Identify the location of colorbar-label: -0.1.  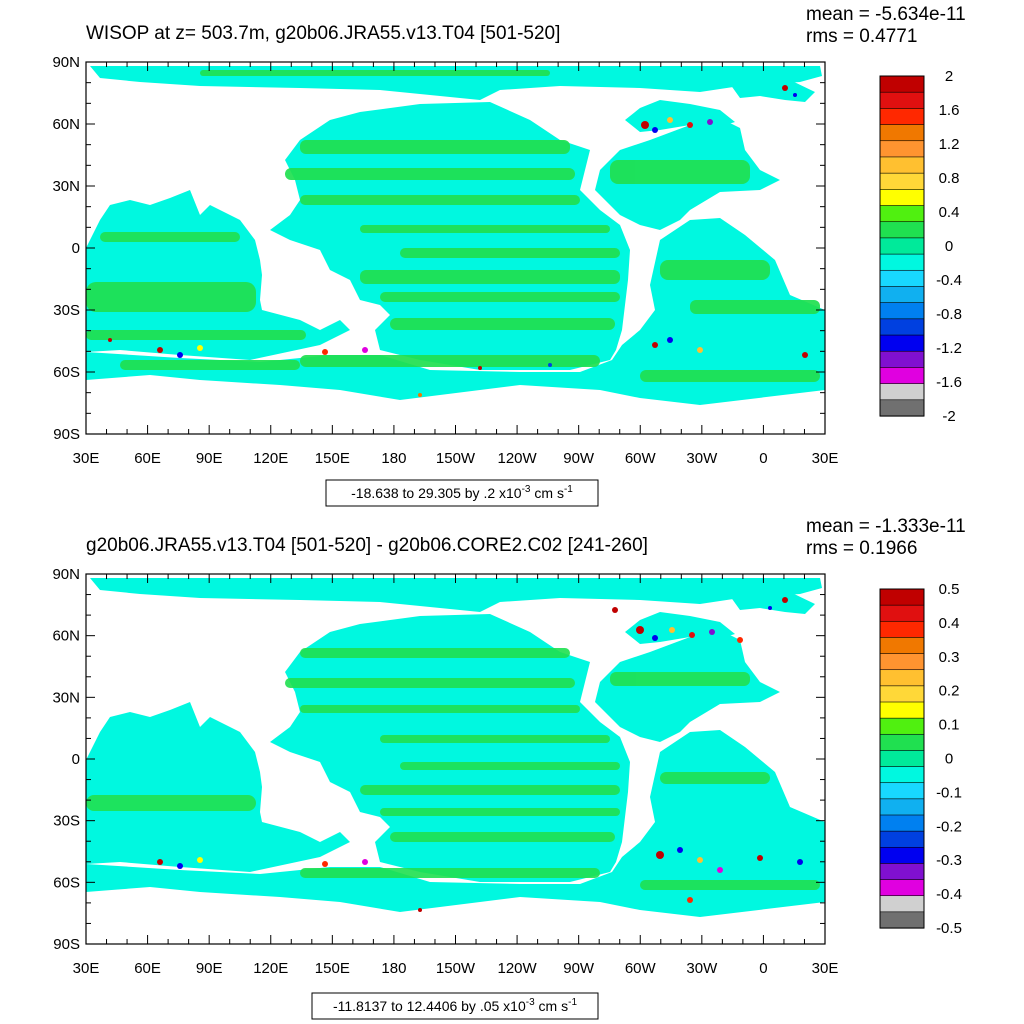
(949, 792).